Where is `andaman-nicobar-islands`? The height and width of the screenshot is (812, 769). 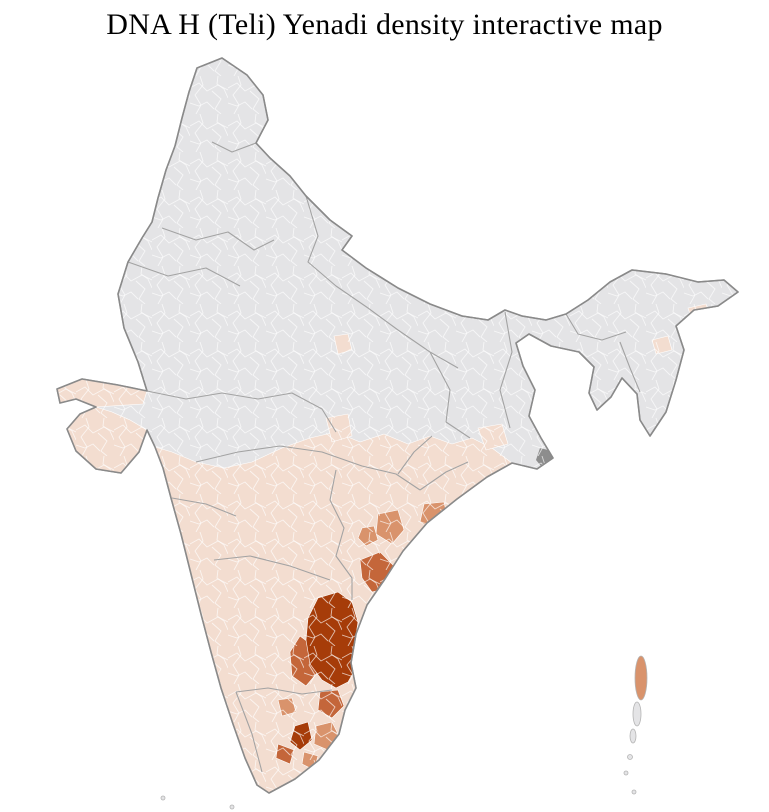
andaman-nicobar-islands is located at coordinates (635, 725).